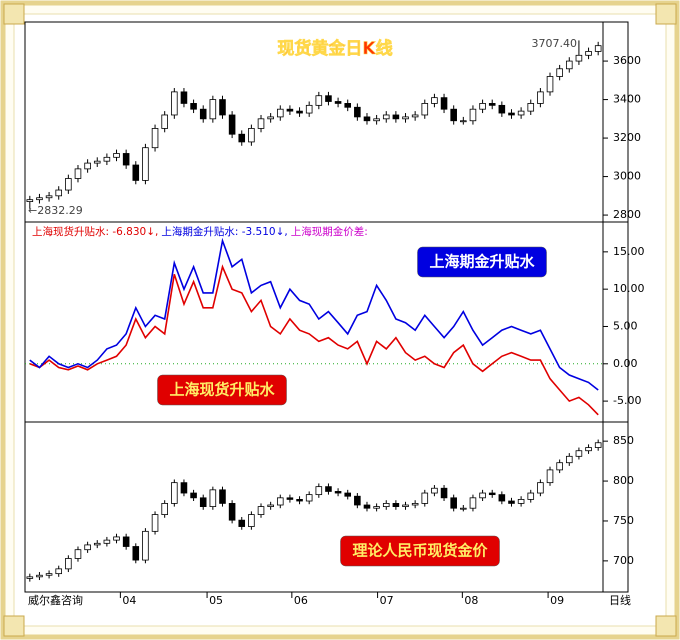  I want to click on box-label: 上海现货升贴水, so click(222, 390).